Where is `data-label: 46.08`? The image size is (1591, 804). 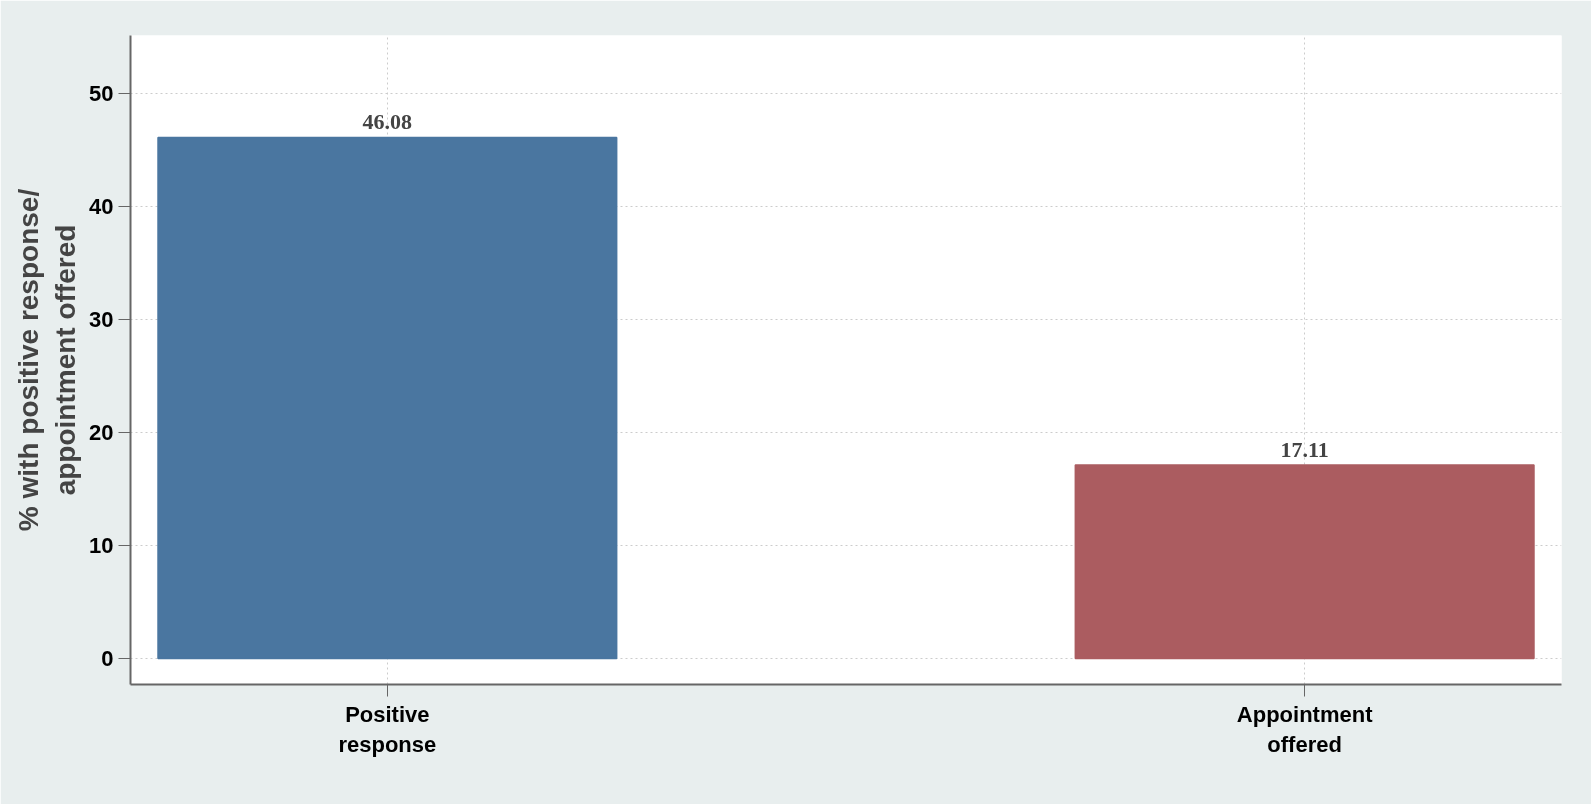
data-label: 46.08 is located at coordinates (387, 122).